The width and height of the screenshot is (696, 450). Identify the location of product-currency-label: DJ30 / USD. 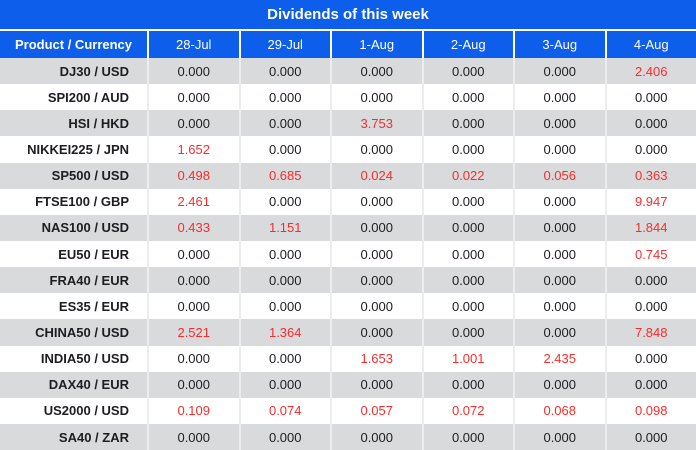
(94, 71).